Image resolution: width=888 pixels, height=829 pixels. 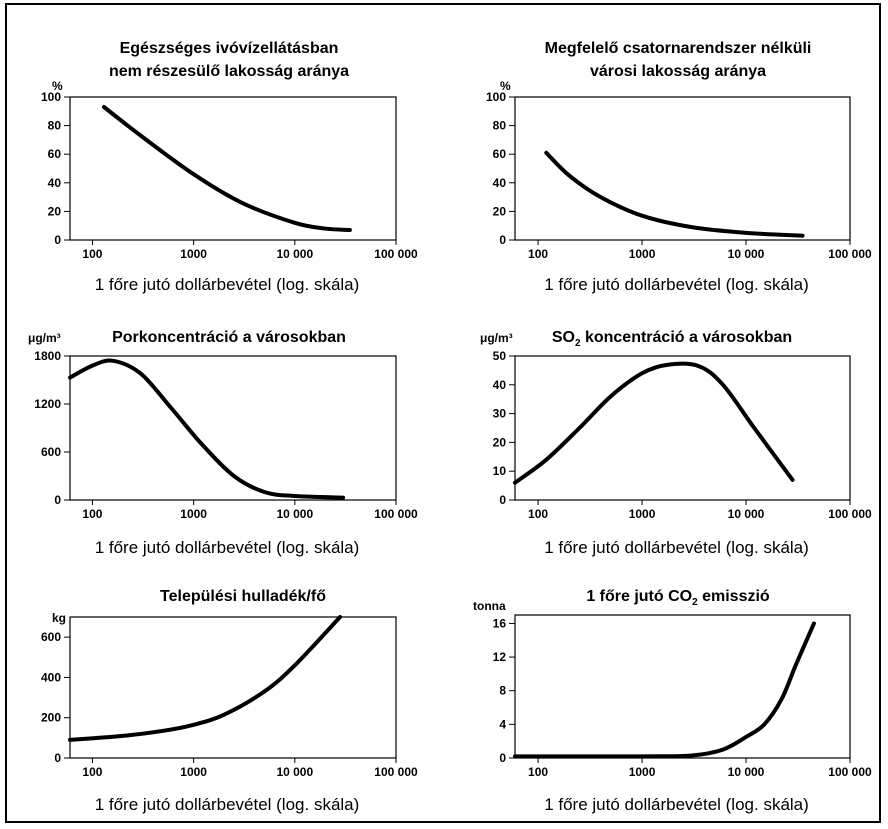 What do you see at coordinates (502, 724) in the screenshot?
I see `y-tick-label: 4` at bounding box center [502, 724].